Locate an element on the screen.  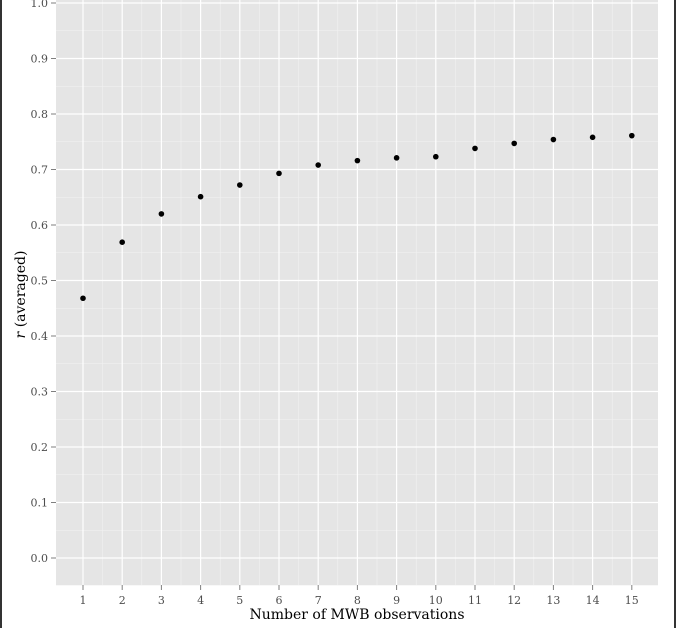
x-tick-label: 10 is located at coordinates (436, 600).